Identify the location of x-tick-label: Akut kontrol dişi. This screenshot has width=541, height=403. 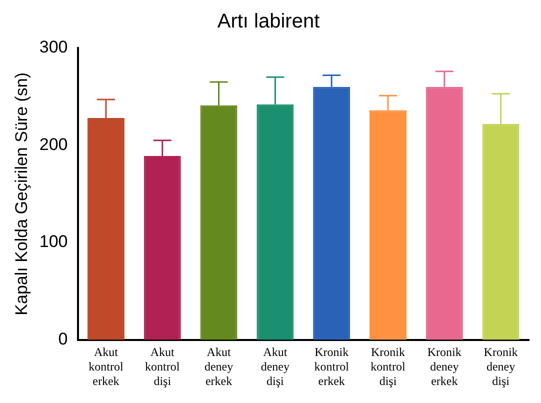
(162, 366).